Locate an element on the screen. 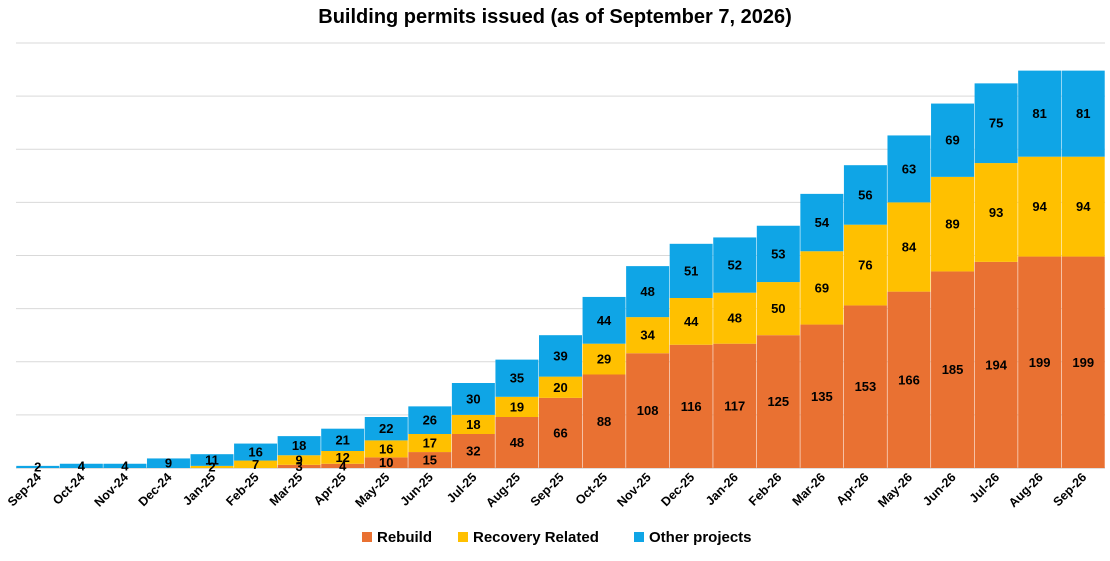 This screenshot has height=561, width=1110. data-label: 56 is located at coordinates (865, 194).